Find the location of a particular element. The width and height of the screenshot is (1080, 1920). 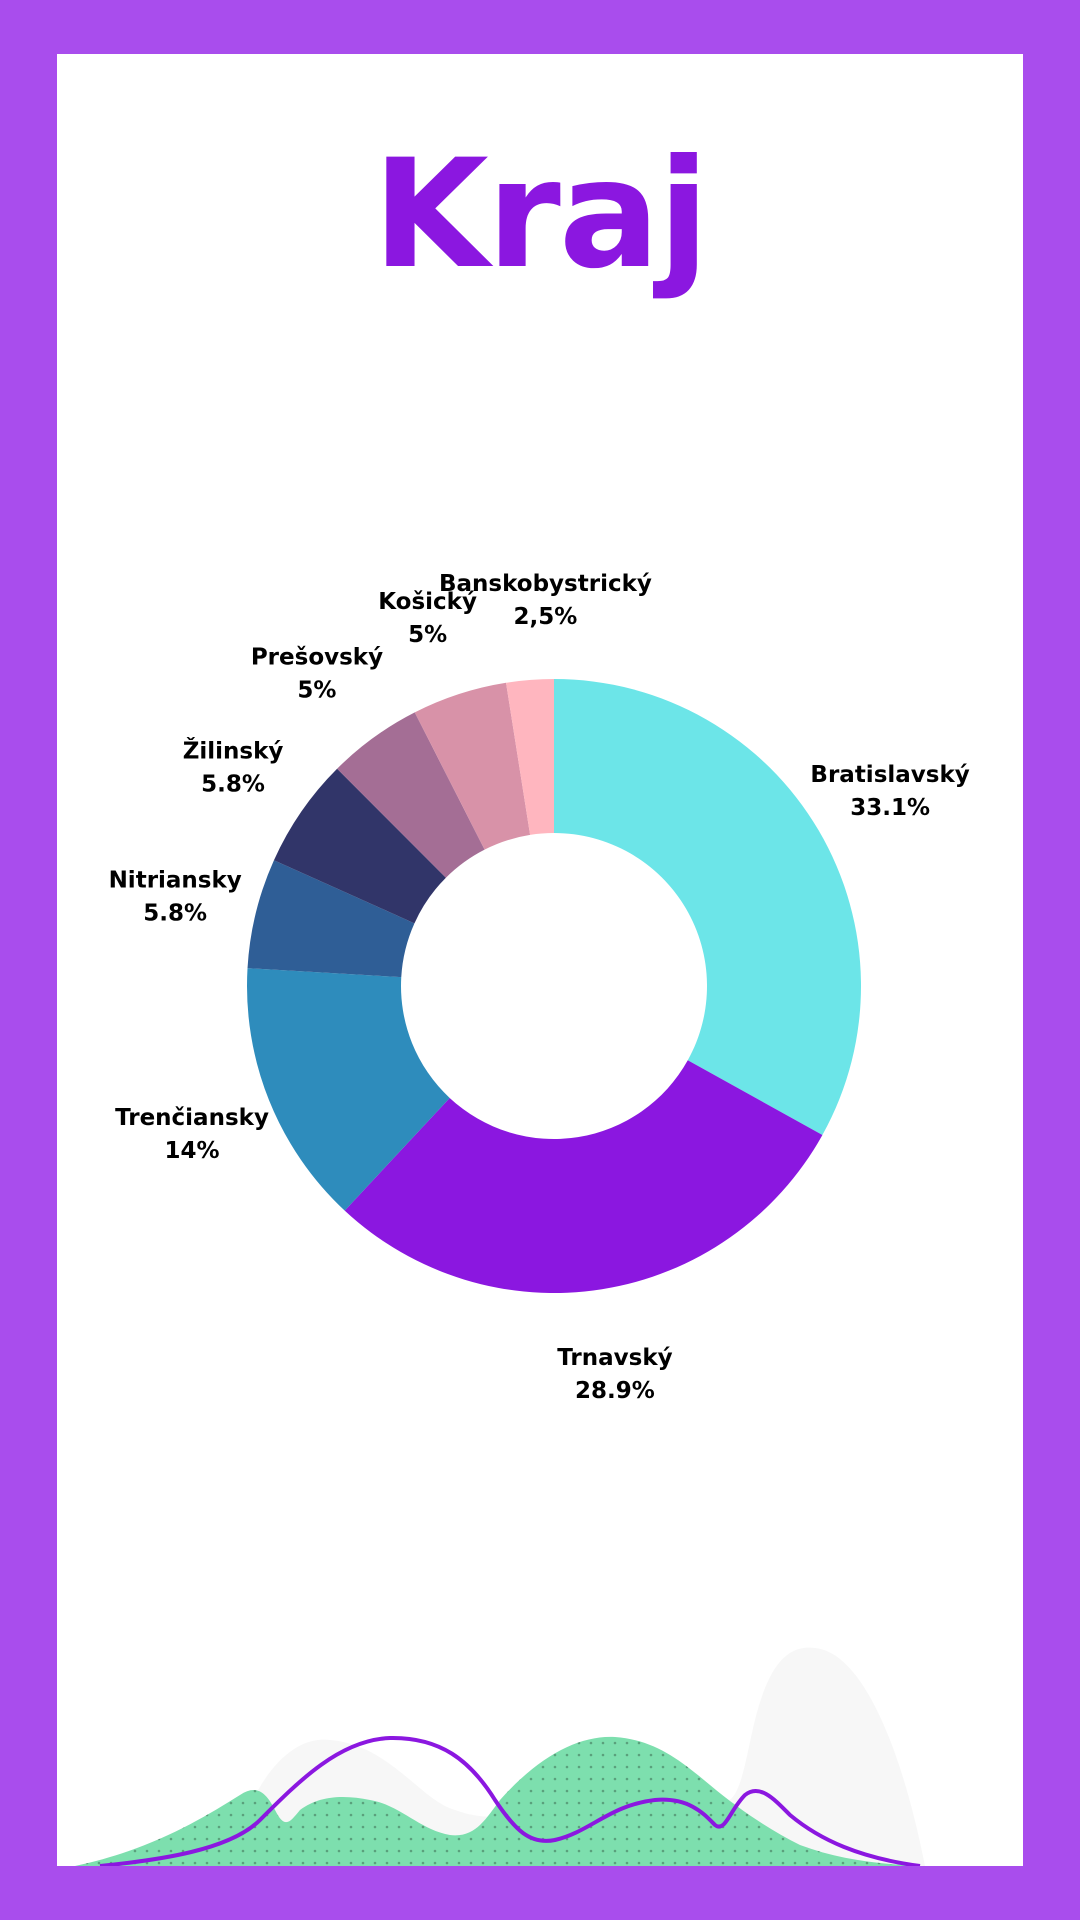

slice-label: Bratislavský is located at coordinates (889, 775).